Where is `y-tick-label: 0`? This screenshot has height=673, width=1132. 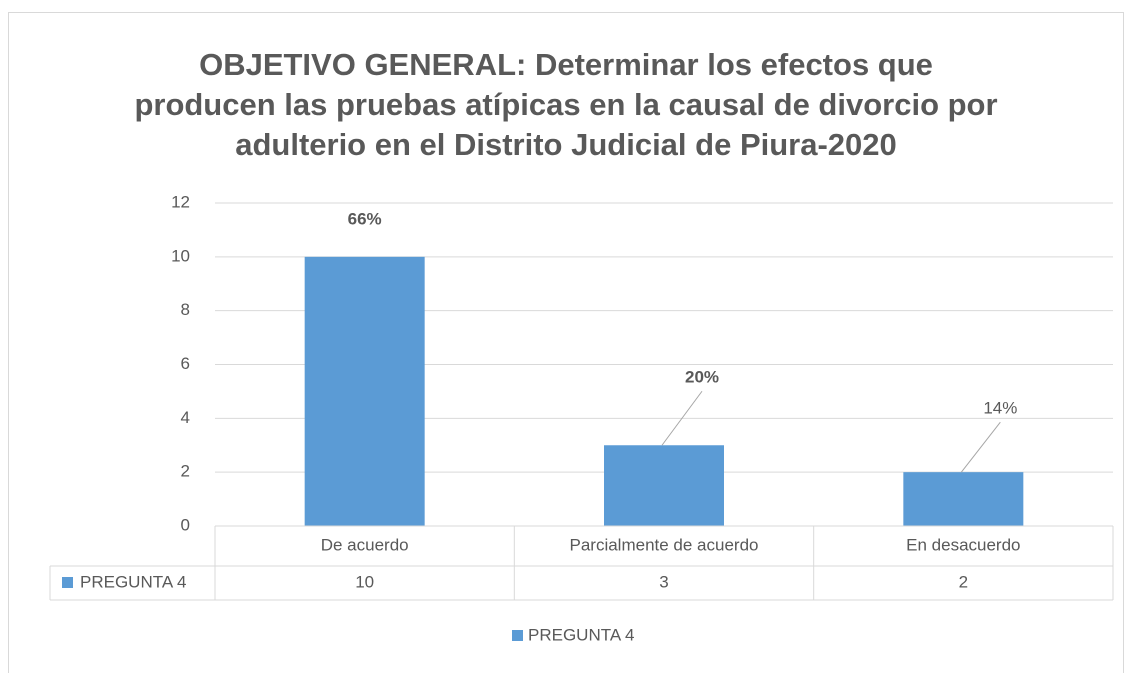
y-tick-label: 0 is located at coordinates (185, 524).